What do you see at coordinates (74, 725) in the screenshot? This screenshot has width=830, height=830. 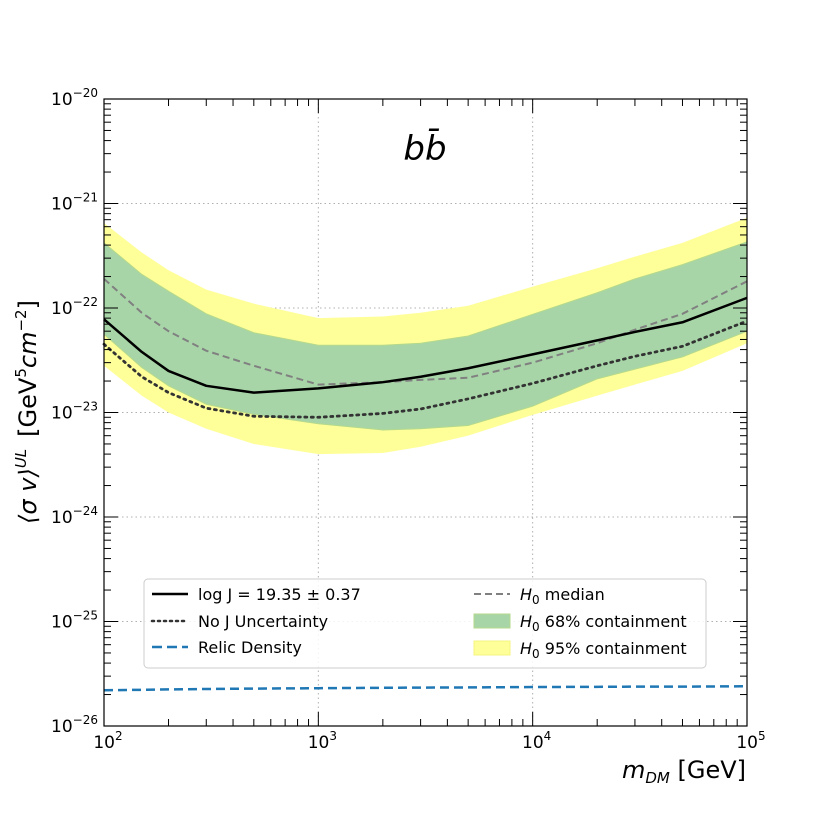 I see `y-tick-label: 10−26` at bounding box center [74, 725].